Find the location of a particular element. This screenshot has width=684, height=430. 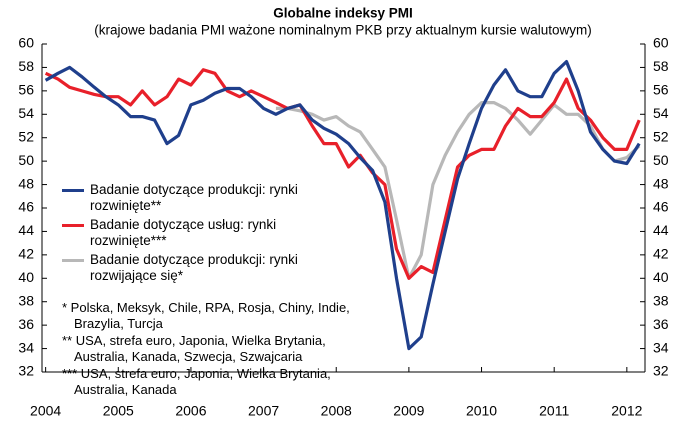

y-tick-label: 56 is located at coordinates (26, 90).